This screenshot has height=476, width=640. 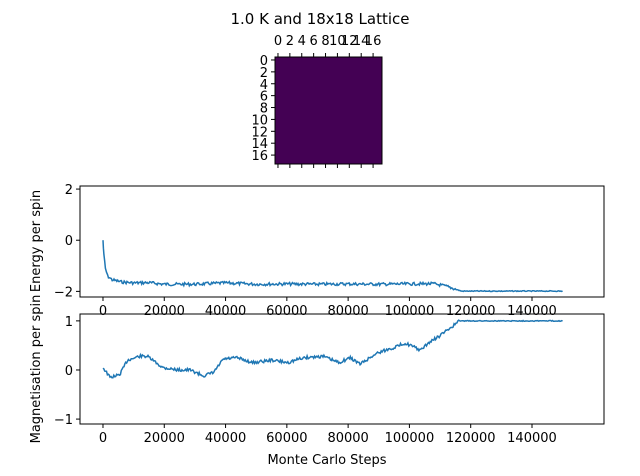 What do you see at coordinates (69, 322) in the screenshot?
I see `y-tick-label: 1` at bounding box center [69, 322].